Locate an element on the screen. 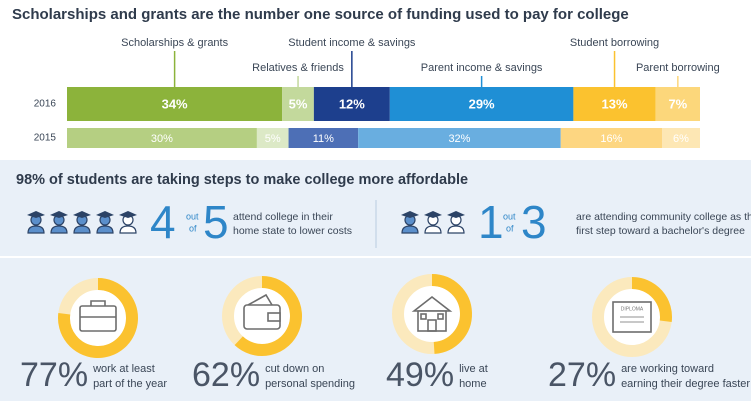 The width and height of the screenshot is (751, 401). stat-text: home is located at coordinates (473, 384).